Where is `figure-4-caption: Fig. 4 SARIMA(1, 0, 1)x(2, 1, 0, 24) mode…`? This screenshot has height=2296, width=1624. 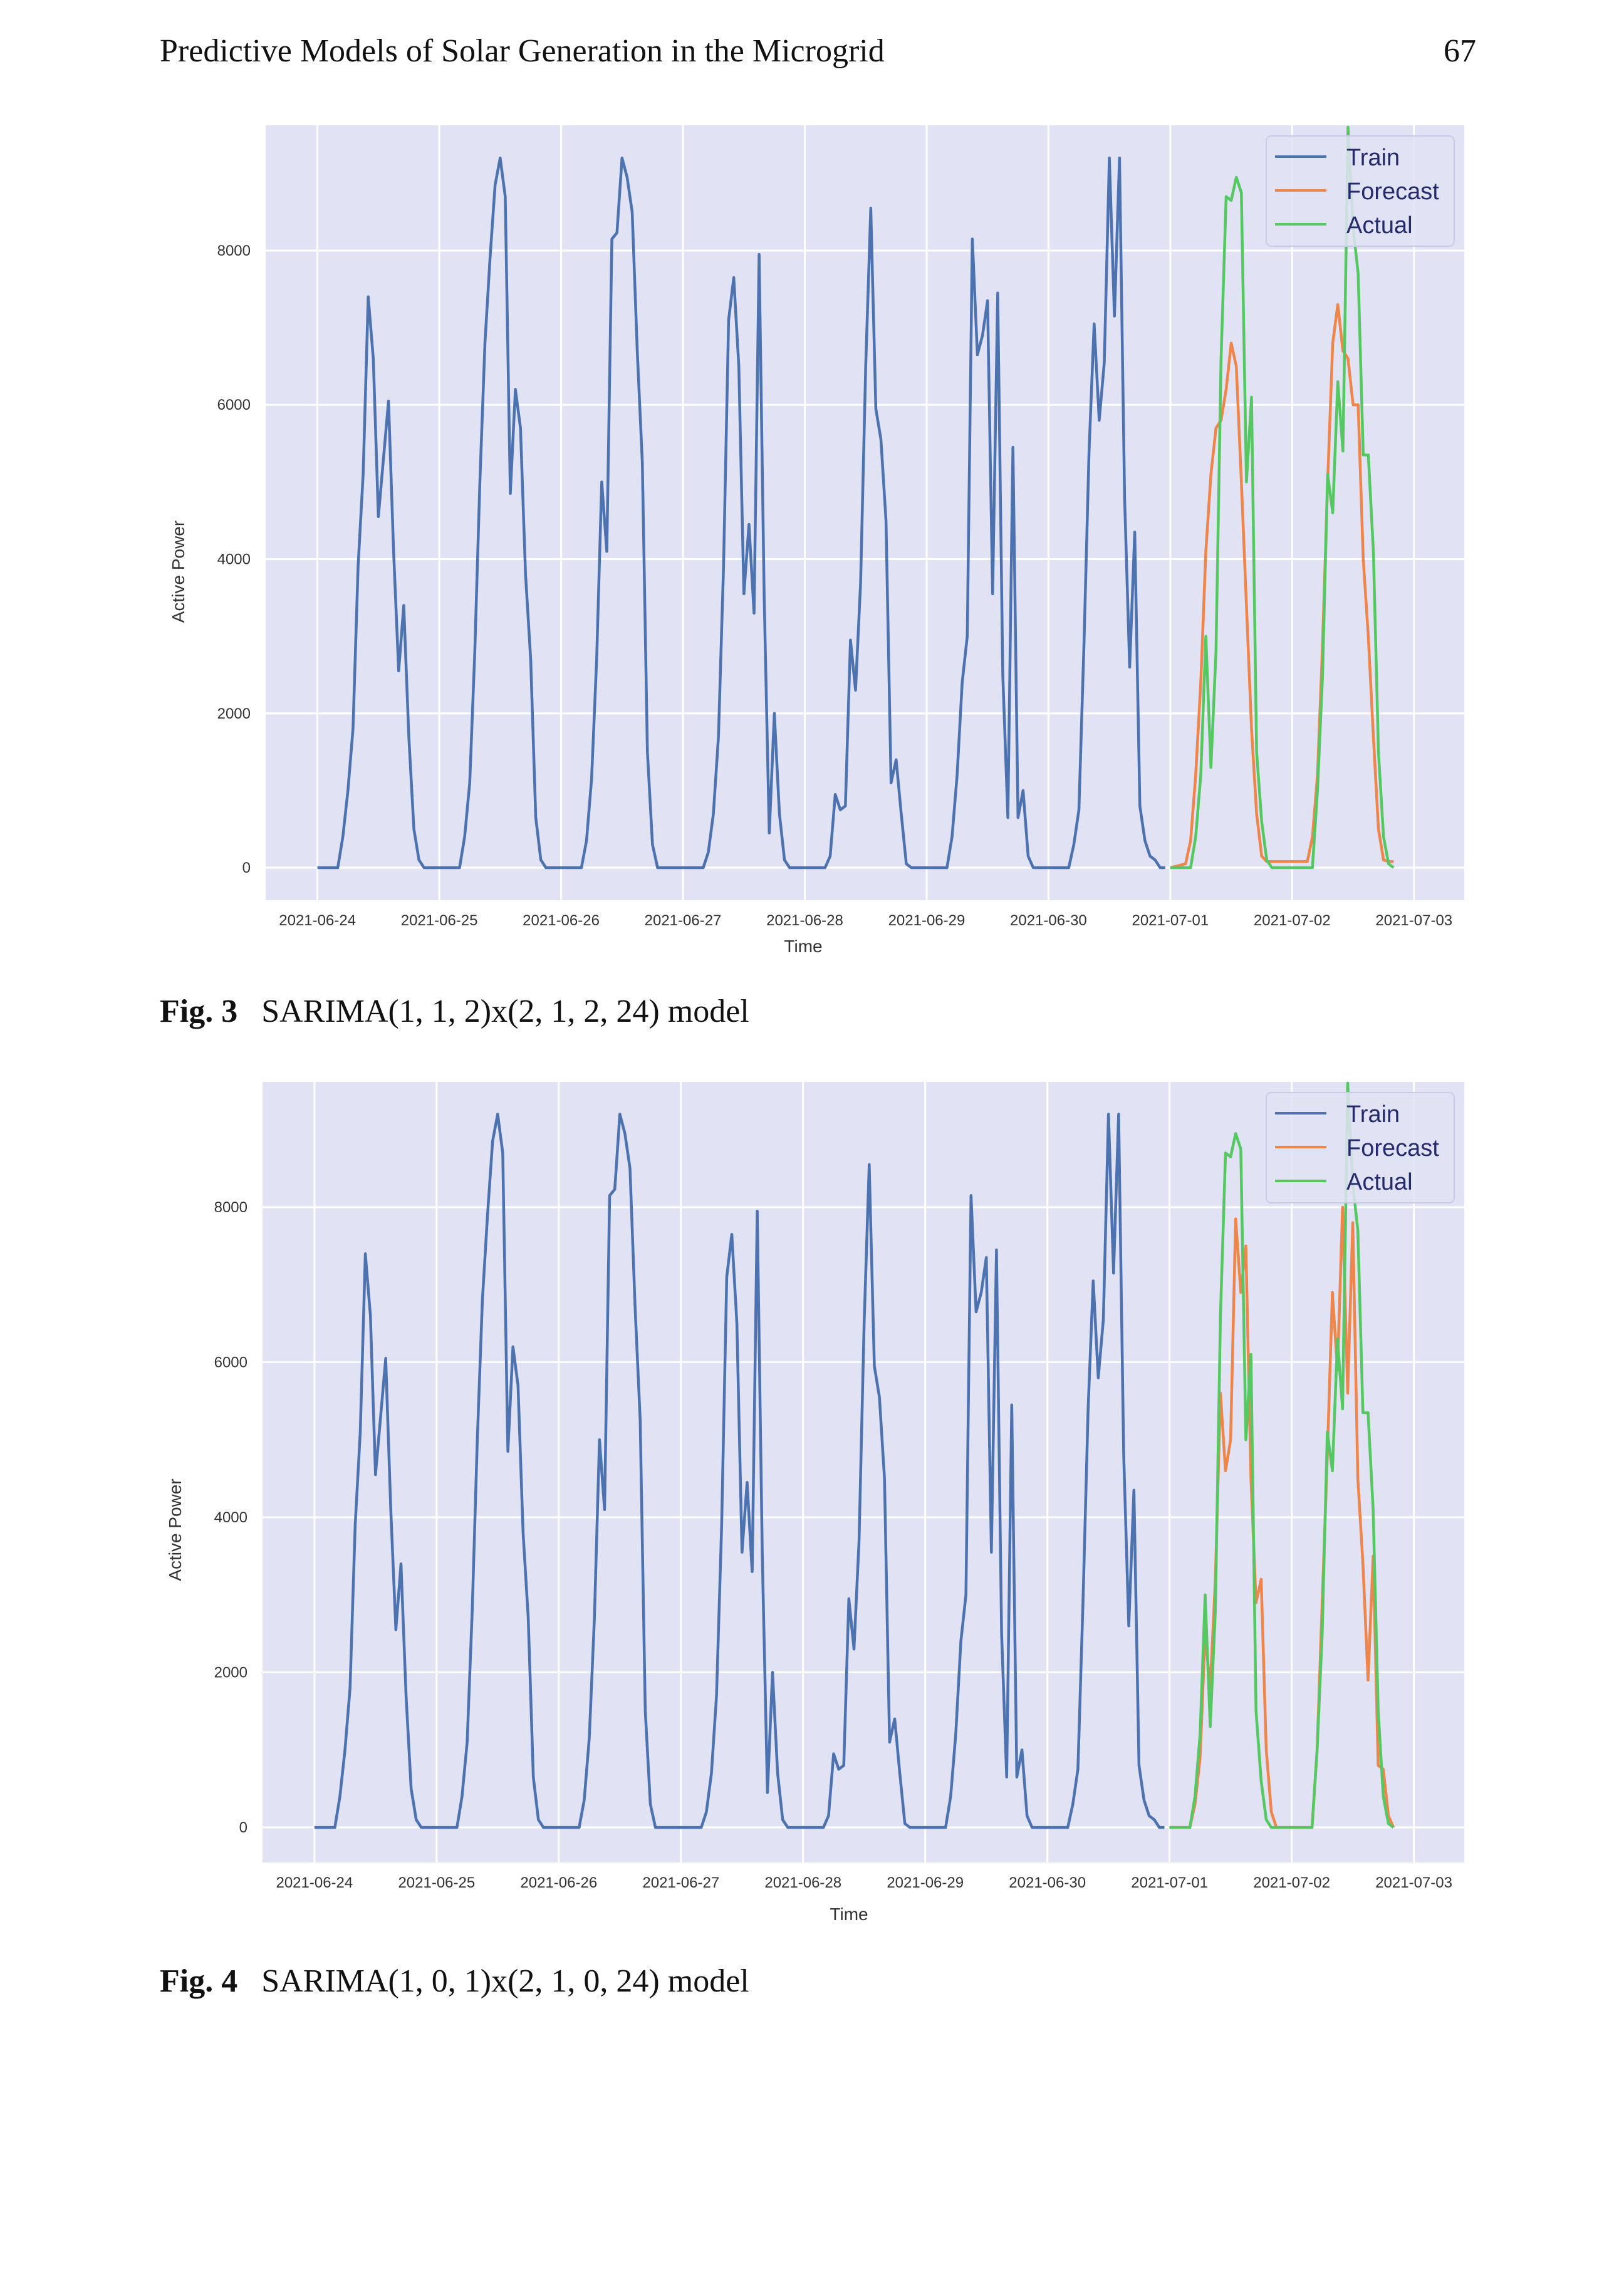
figure-4-caption: Fig. 4 SARIMA(1, 0, 1)x(2, 1, 0, 24) mode… is located at coordinates (455, 1981).